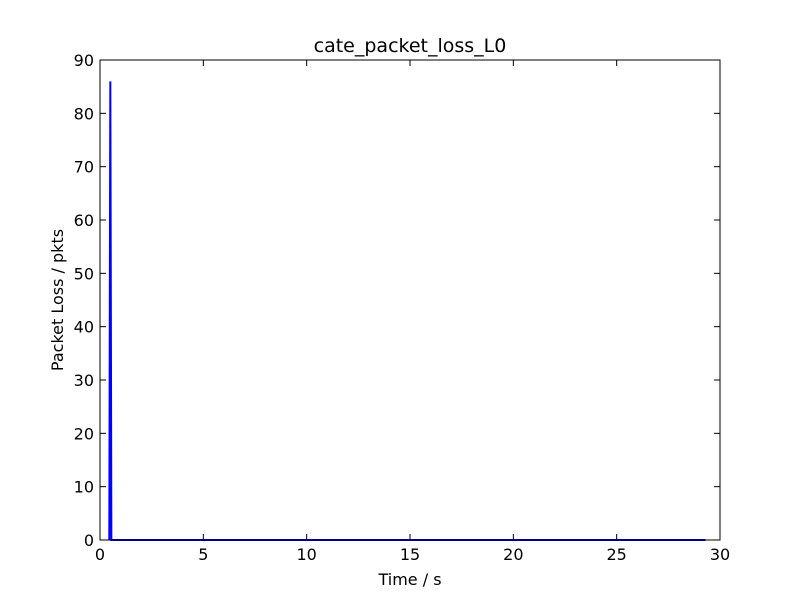 Image resolution: width=800 pixels, height=600 pixels. I want to click on y-tick-label: 40, so click(84, 327).